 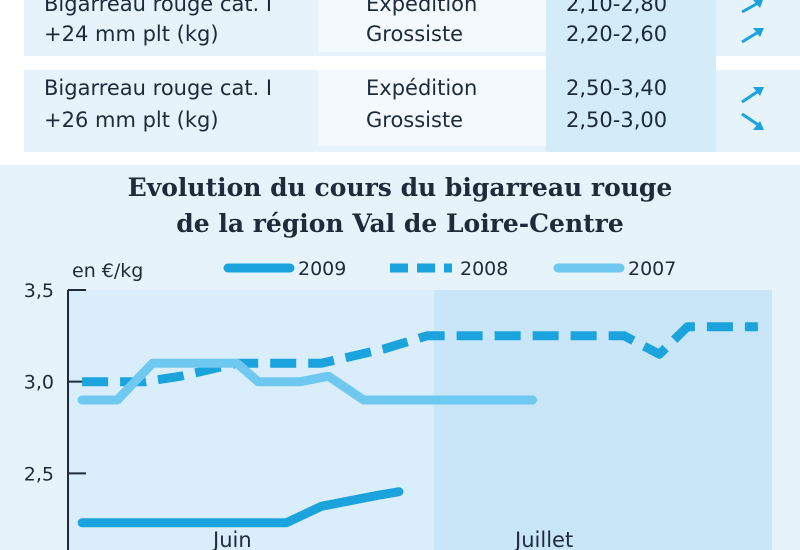 What do you see at coordinates (39, 474) in the screenshot?
I see `y-tick-label: 2,5` at bounding box center [39, 474].